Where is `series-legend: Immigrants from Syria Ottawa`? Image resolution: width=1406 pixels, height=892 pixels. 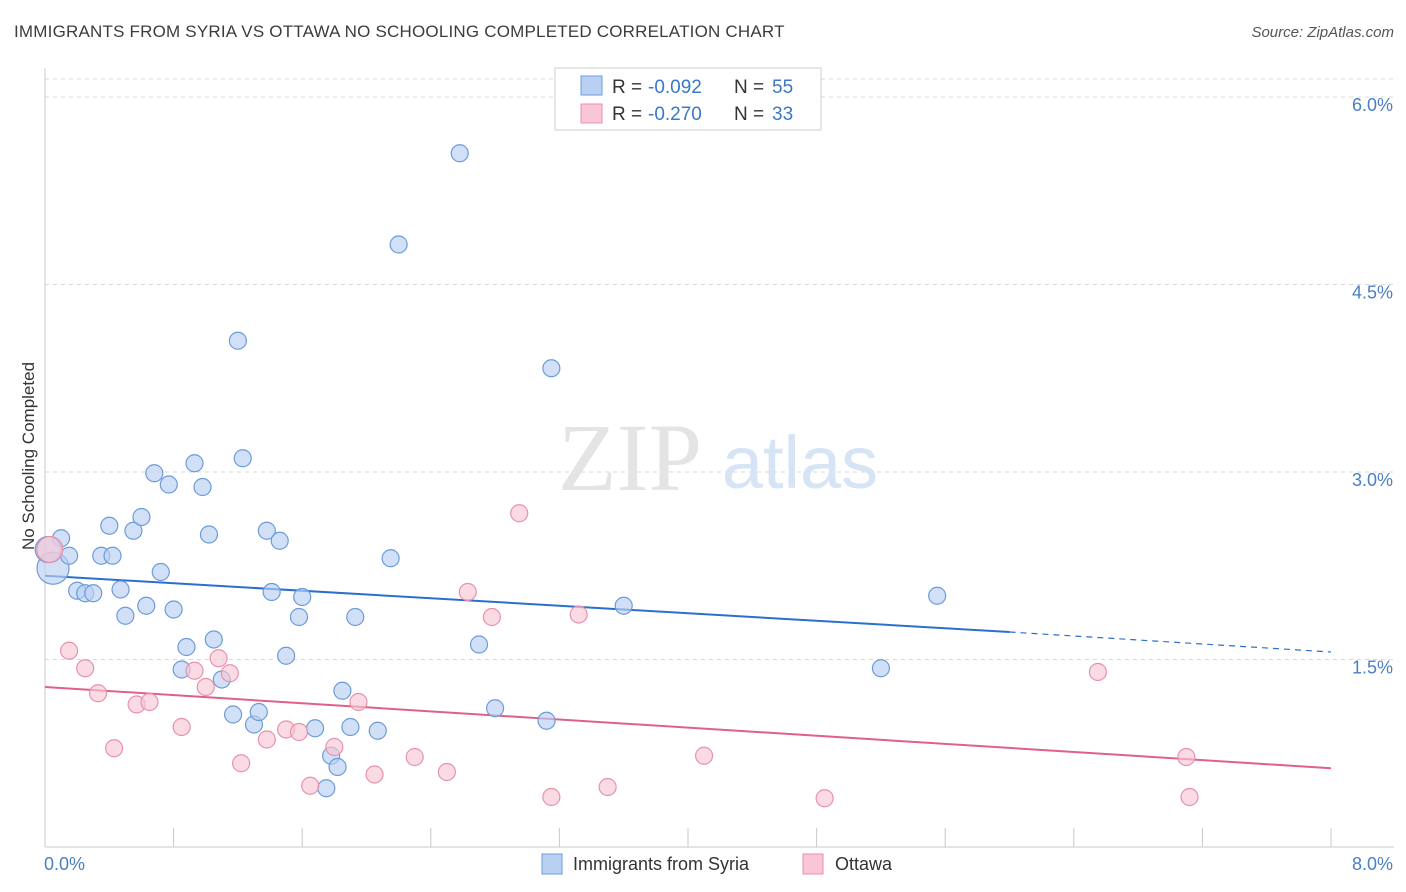
series-legend: Immigrants from Syria Ottawa is located at coordinates (717, 864).